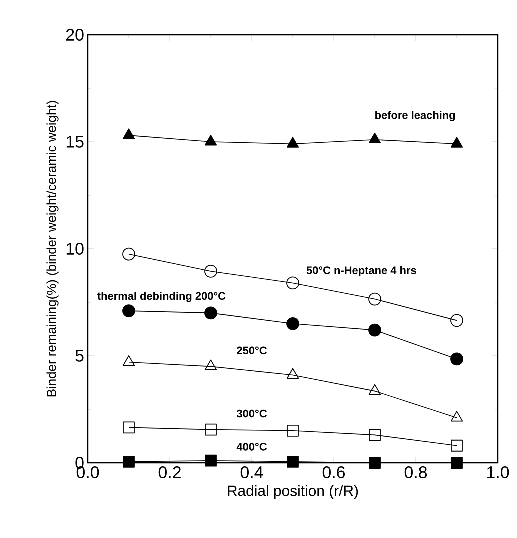  Describe the element at coordinates (361, 271) in the screenshot. I see `series-label: 50°C n-Heptane 4 hrs` at that location.